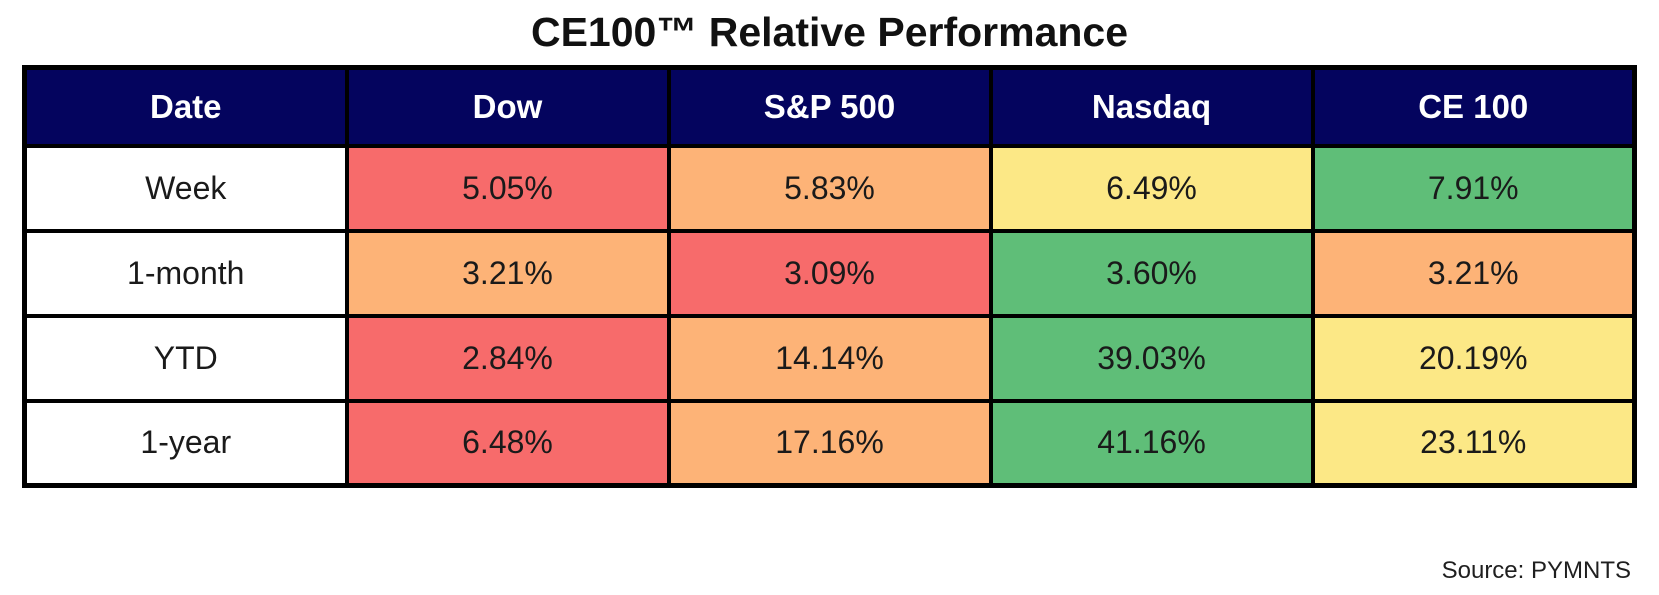  What do you see at coordinates (507, 106) in the screenshot?
I see `header-cell-dow: Dow` at bounding box center [507, 106].